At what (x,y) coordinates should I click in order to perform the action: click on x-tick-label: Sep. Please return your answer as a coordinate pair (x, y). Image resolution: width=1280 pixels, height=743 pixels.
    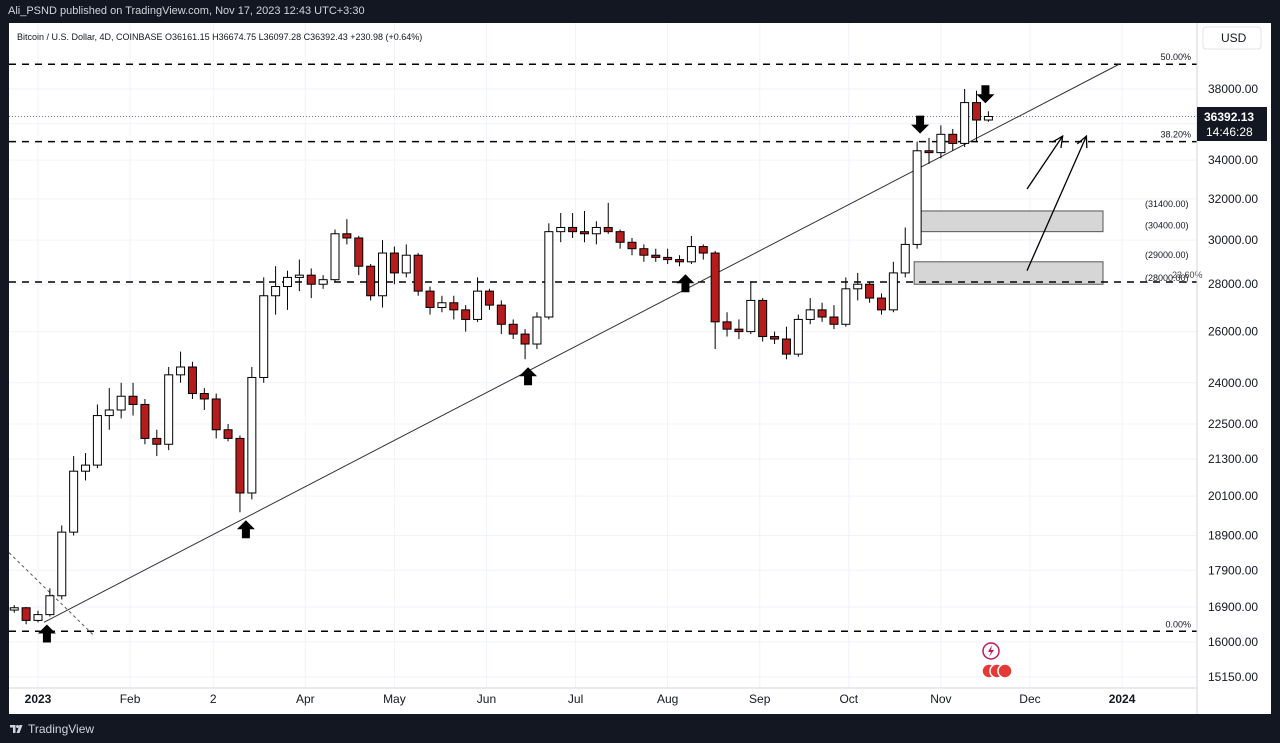
    Looking at the image, I should click on (760, 699).